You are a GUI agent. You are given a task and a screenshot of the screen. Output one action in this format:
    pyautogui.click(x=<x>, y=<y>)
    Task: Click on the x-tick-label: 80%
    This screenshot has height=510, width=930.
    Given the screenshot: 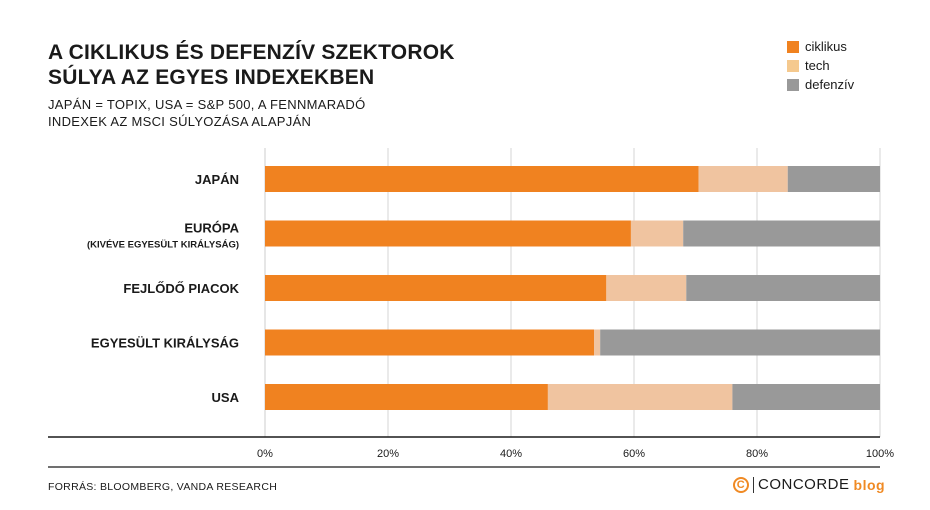 What is the action you would take?
    pyautogui.click(x=757, y=454)
    